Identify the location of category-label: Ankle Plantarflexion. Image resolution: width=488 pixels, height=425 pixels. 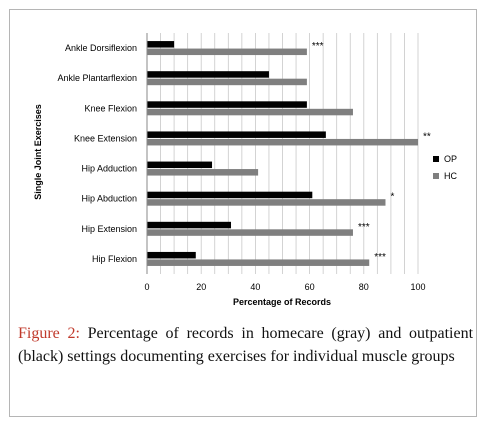
(97, 78).